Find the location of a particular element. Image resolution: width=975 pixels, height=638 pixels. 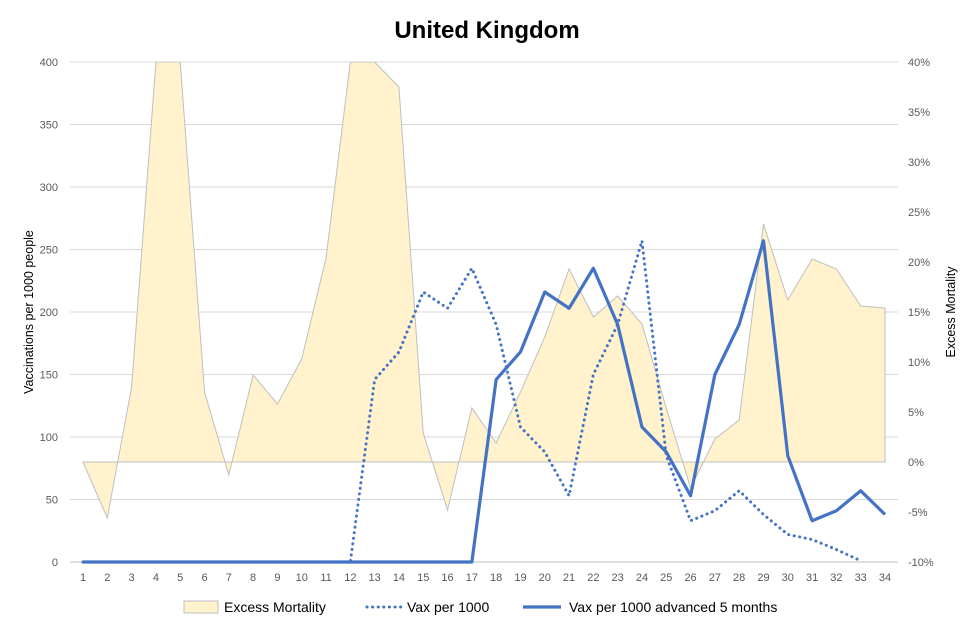

y-right-tick-label: 5% is located at coordinates (916, 413).